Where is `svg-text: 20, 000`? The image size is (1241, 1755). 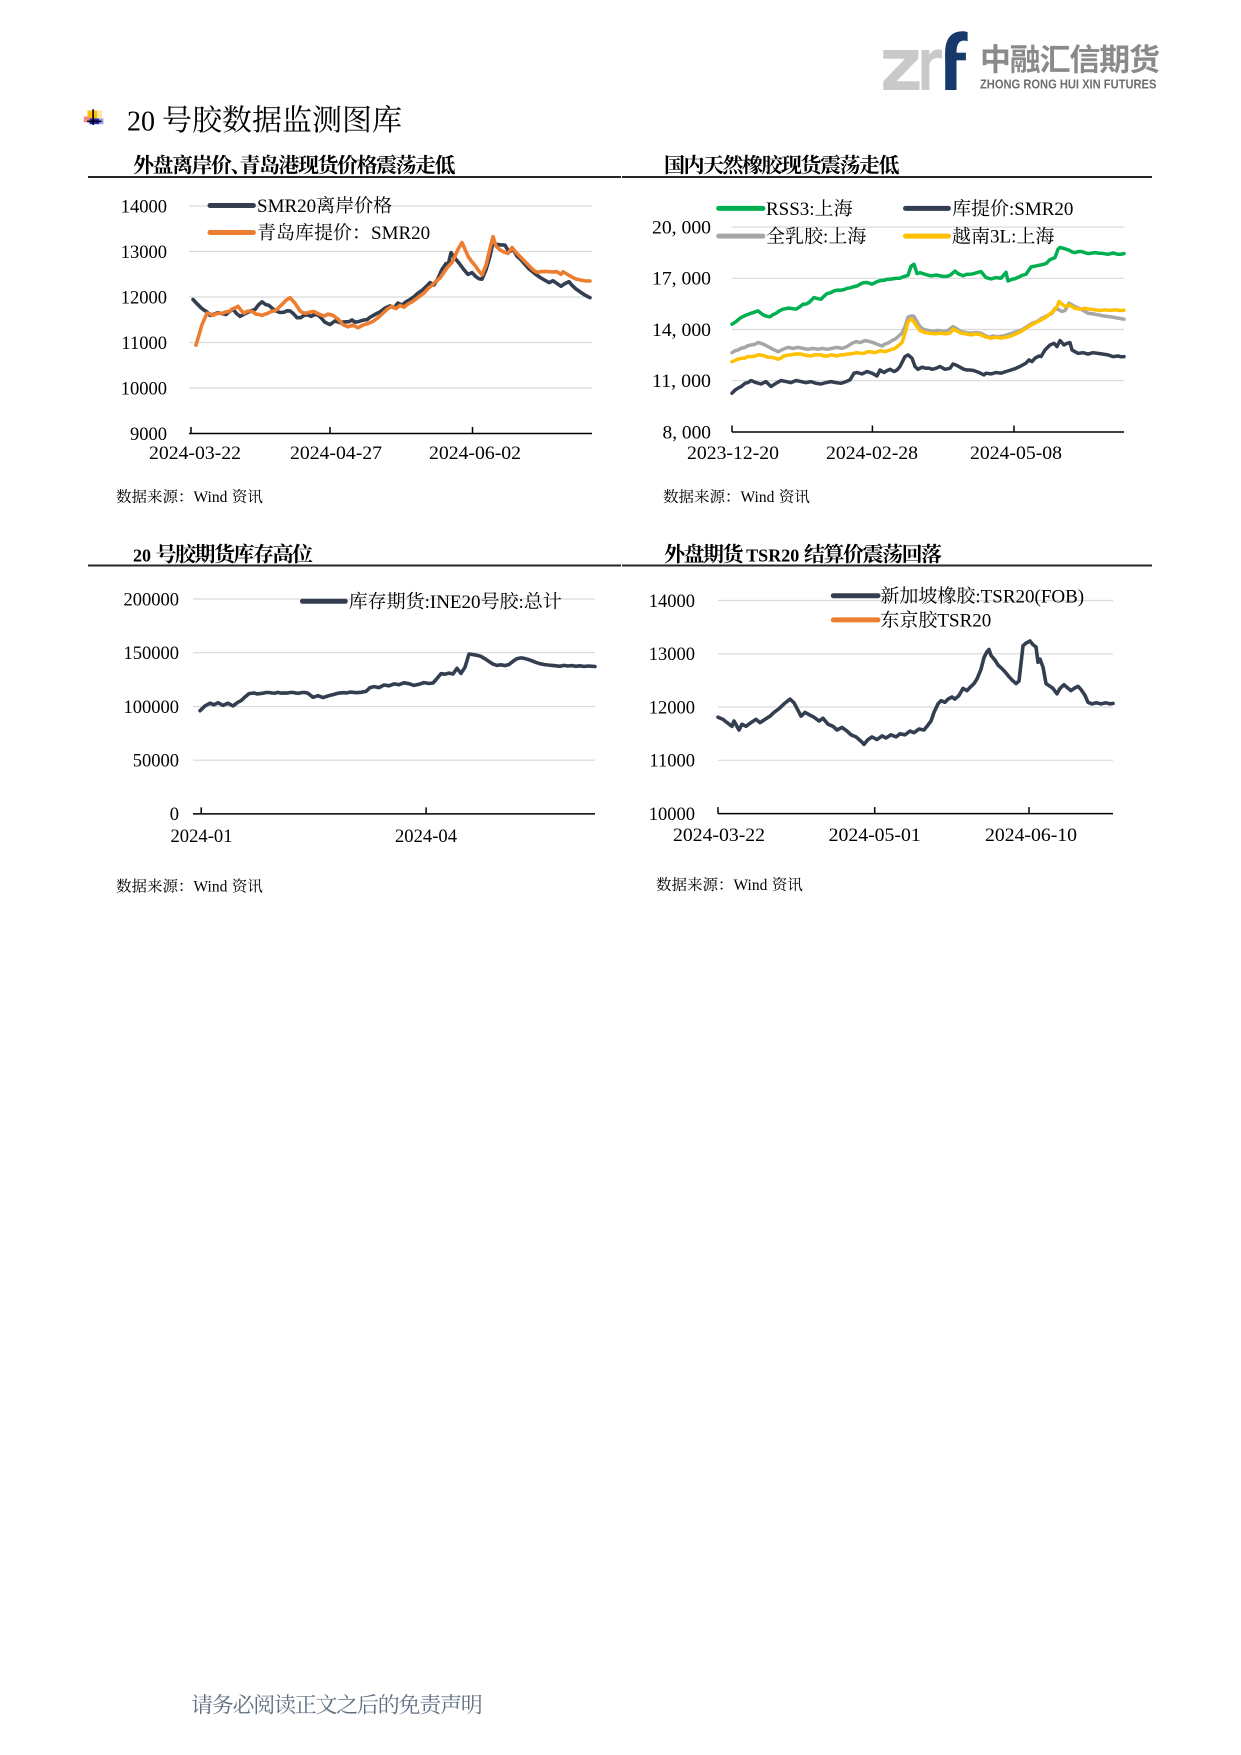
svg-text: 20, 000 is located at coordinates (681, 228).